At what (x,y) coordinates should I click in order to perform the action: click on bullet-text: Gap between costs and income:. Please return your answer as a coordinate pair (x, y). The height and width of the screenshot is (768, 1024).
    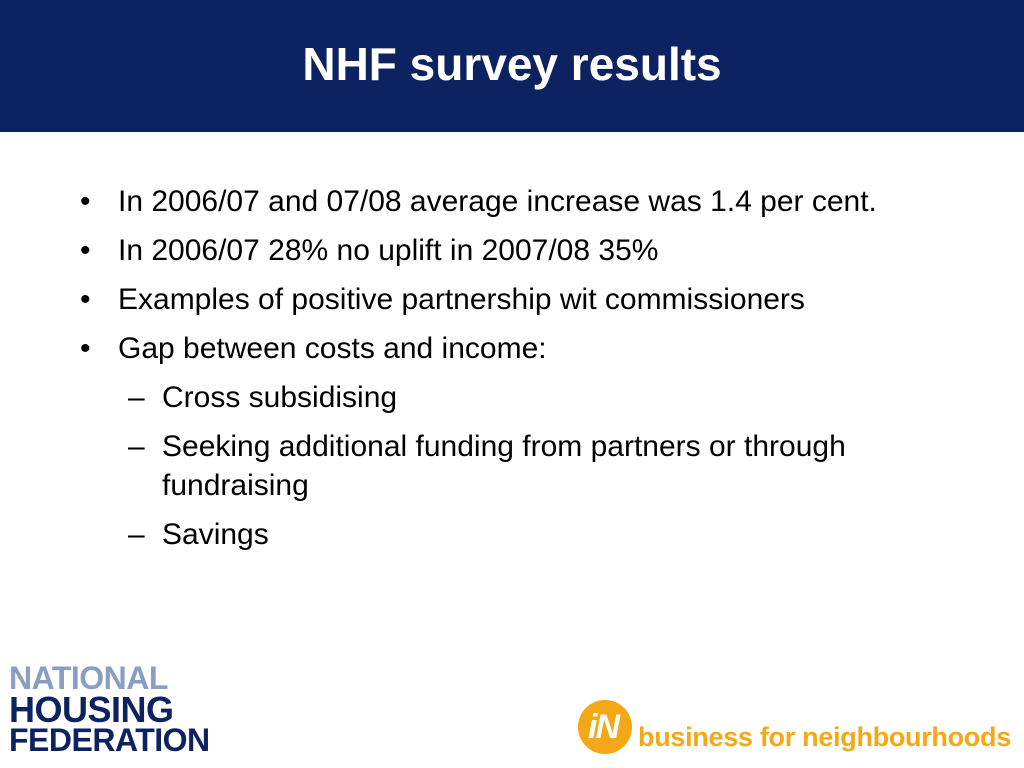
    Looking at the image, I should click on (332, 348).